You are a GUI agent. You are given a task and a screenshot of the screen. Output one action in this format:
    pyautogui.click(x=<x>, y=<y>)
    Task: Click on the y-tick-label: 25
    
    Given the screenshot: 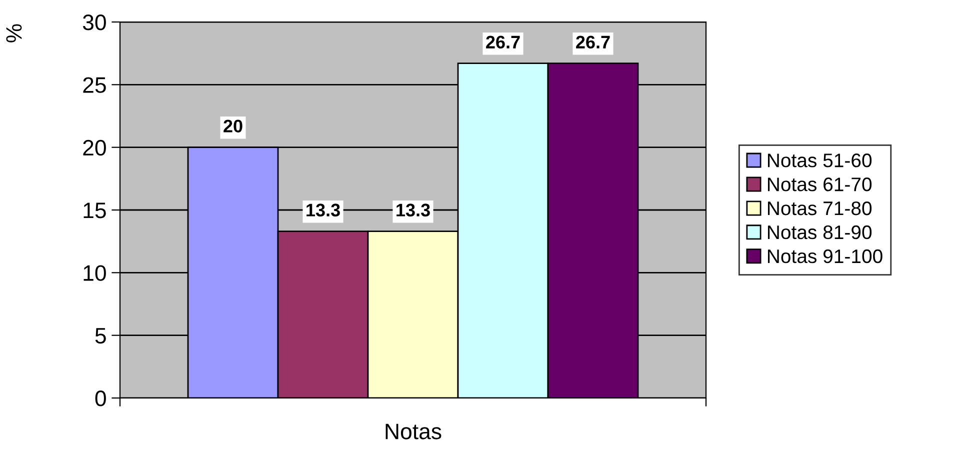 What is the action you would take?
    pyautogui.click(x=94, y=85)
    